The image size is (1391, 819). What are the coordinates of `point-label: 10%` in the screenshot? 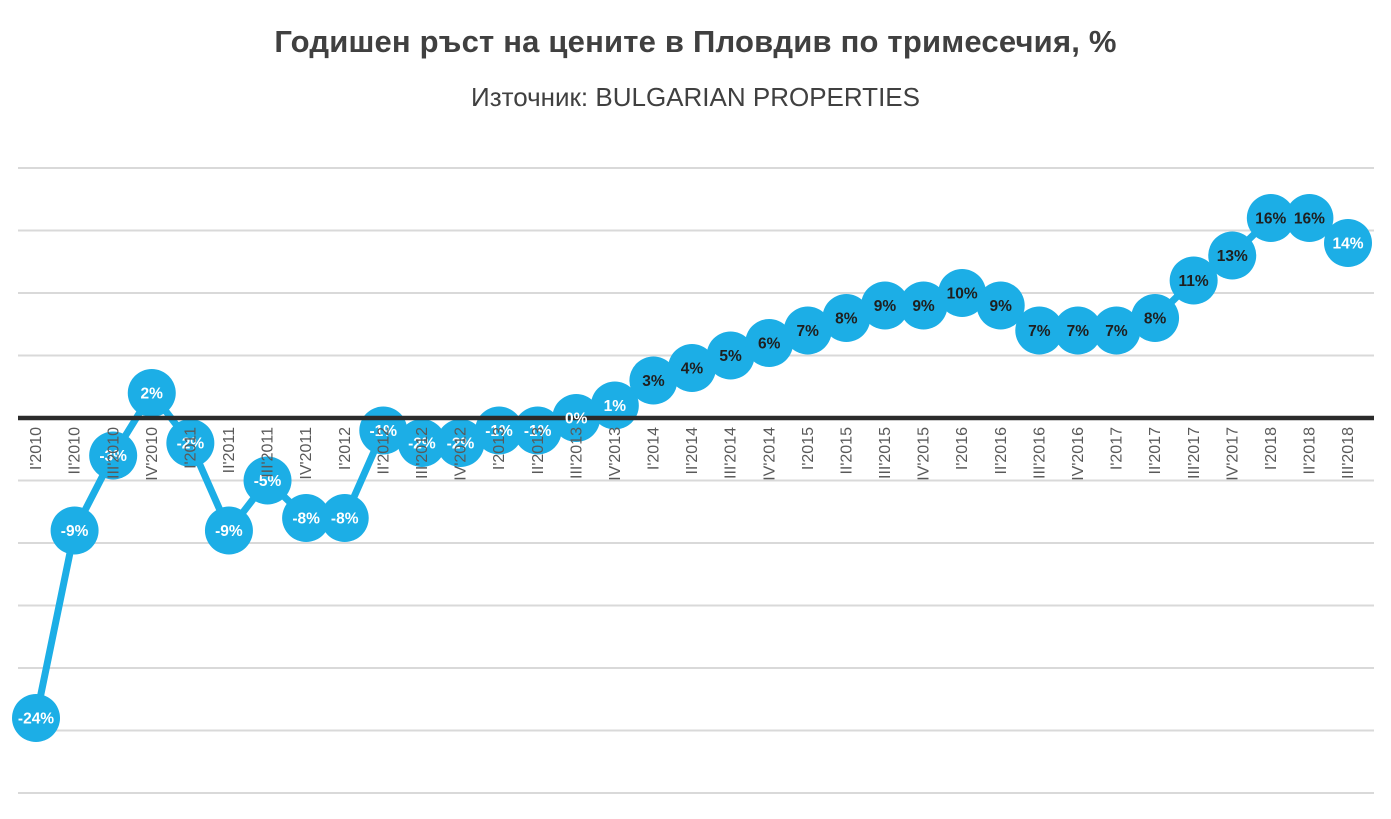 It's located at (962, 293).